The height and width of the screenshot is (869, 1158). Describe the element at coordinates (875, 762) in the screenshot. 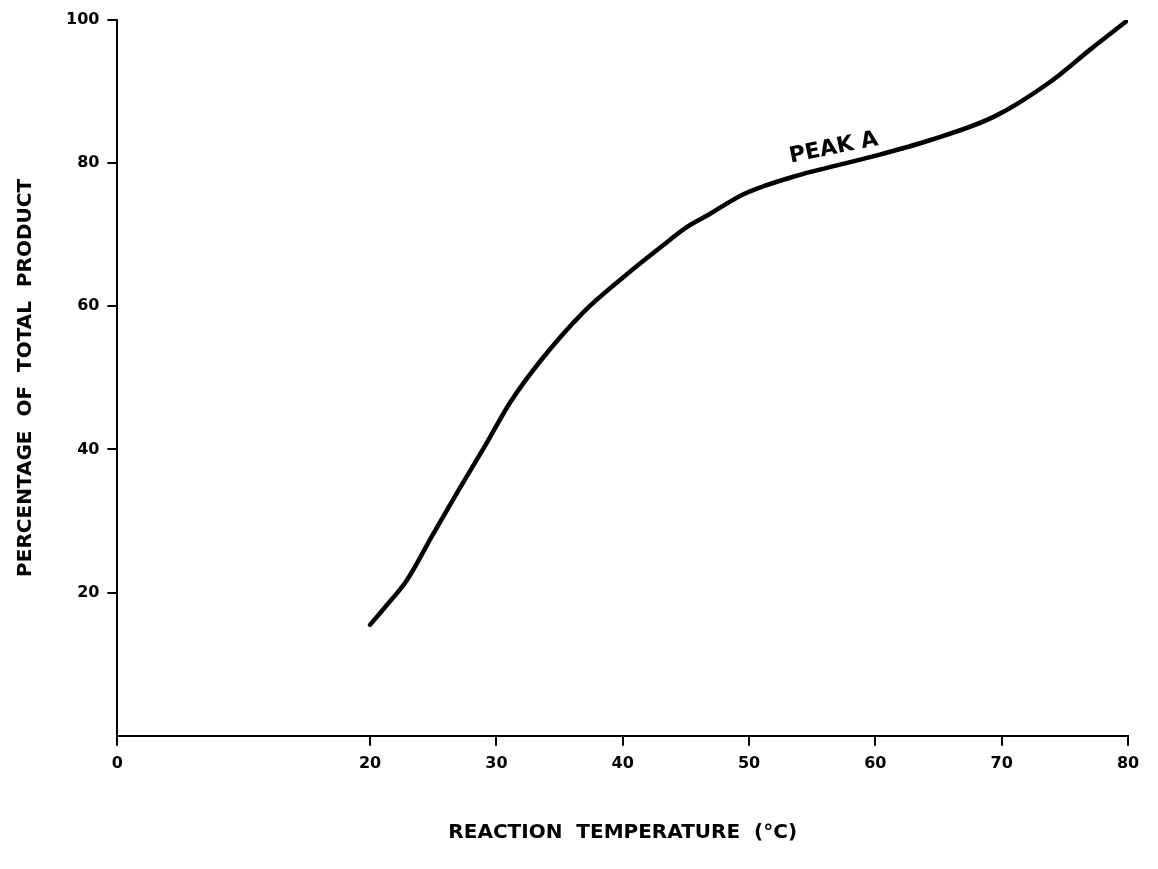

I see `x-tick-label: 60` at that location.